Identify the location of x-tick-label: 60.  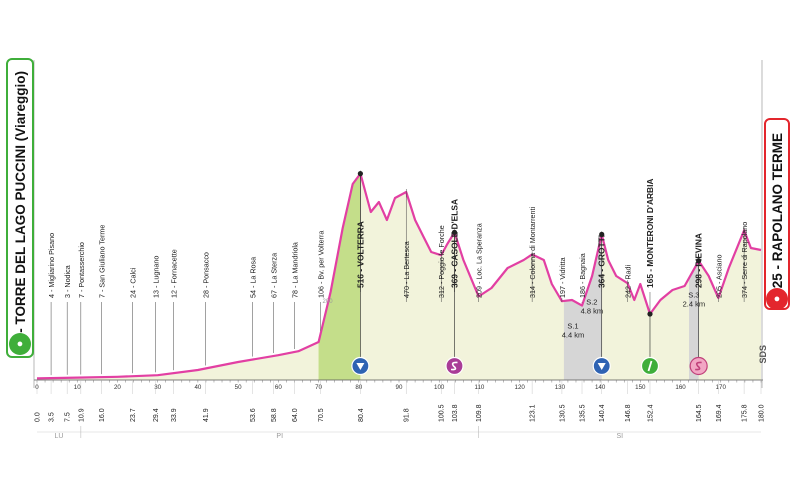
(278, 387).